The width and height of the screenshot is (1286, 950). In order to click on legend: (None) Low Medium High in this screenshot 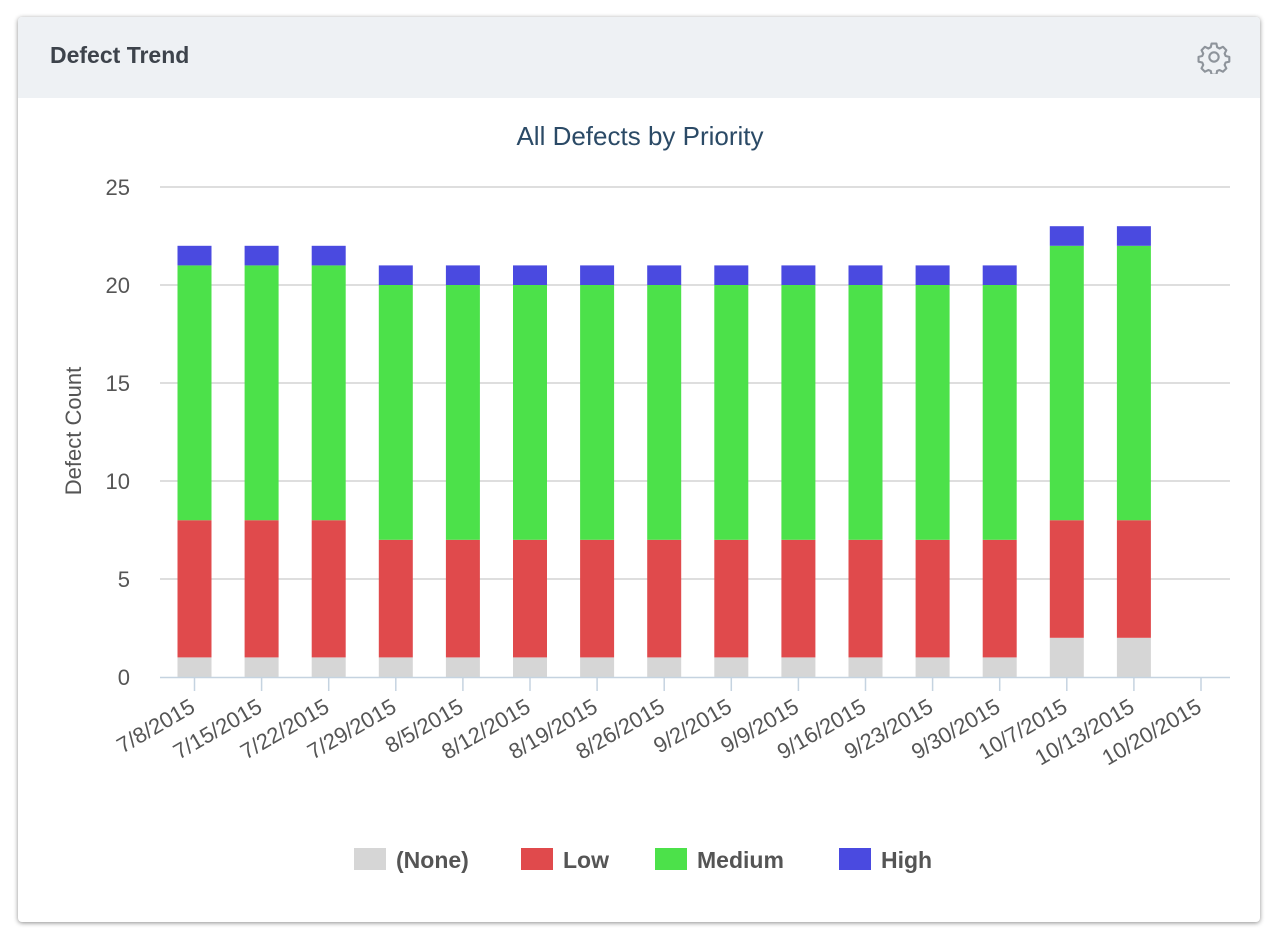, I will do `click(643, 860)`.